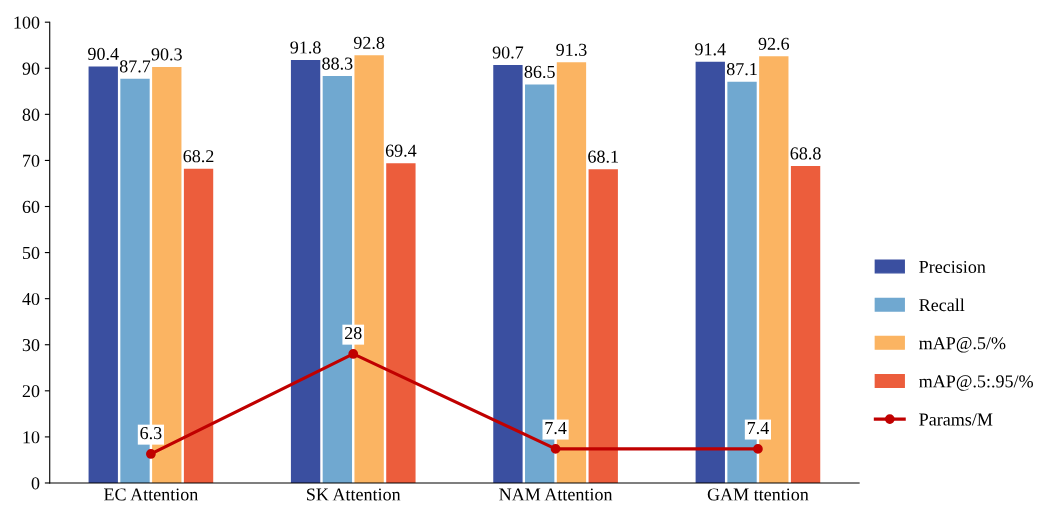 The image size is (1058, 516). What do you see at coordinates (942, 305) in the screenshot?
I see `legend-label: Recall` at bounding box center [942, 305].